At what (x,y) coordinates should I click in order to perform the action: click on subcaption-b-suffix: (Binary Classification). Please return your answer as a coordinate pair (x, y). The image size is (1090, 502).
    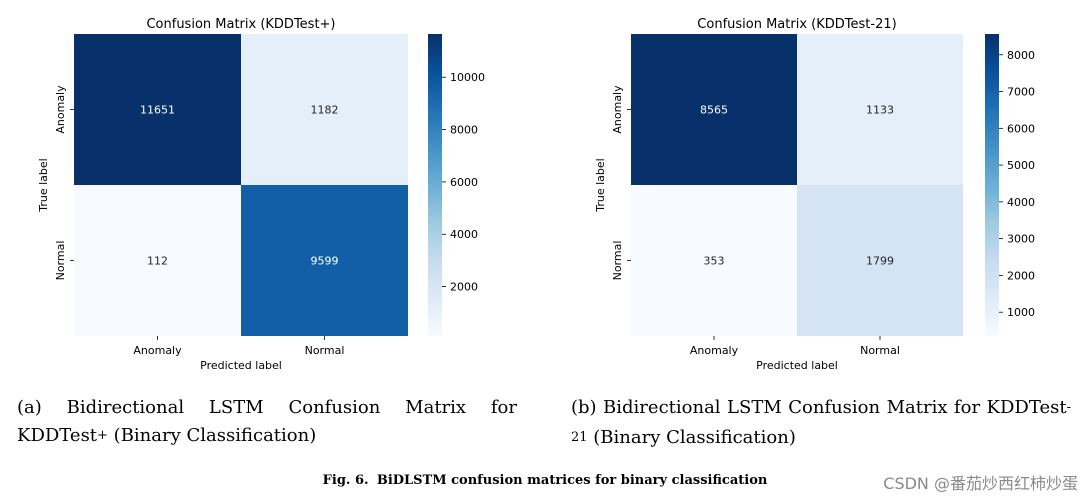
    Looking at the image, I should click on (691, 437).